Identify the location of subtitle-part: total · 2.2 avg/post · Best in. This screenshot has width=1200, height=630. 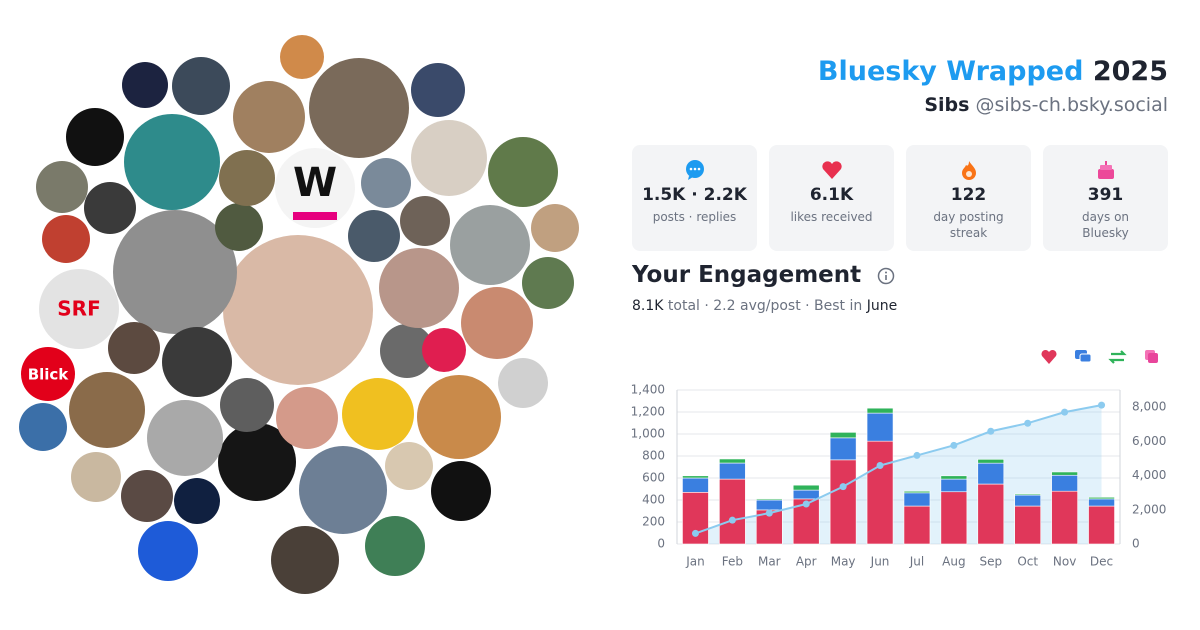
(765, 306).